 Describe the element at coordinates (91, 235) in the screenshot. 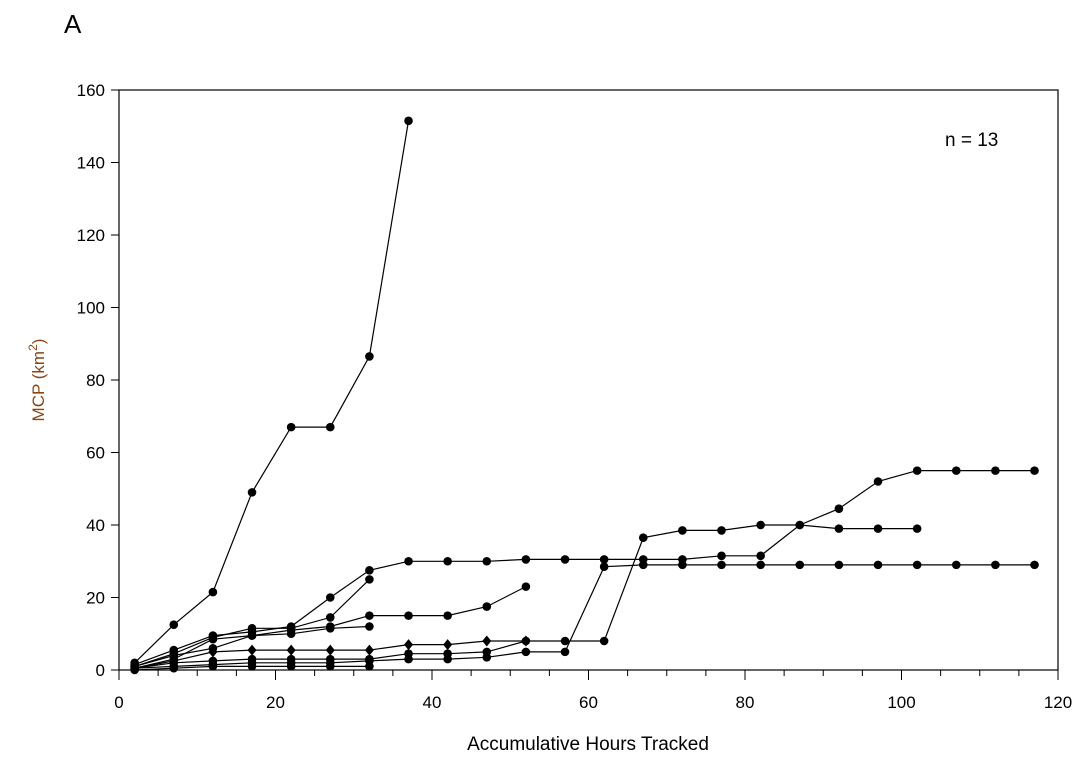

I see `y-tick-label: 120` at that location.